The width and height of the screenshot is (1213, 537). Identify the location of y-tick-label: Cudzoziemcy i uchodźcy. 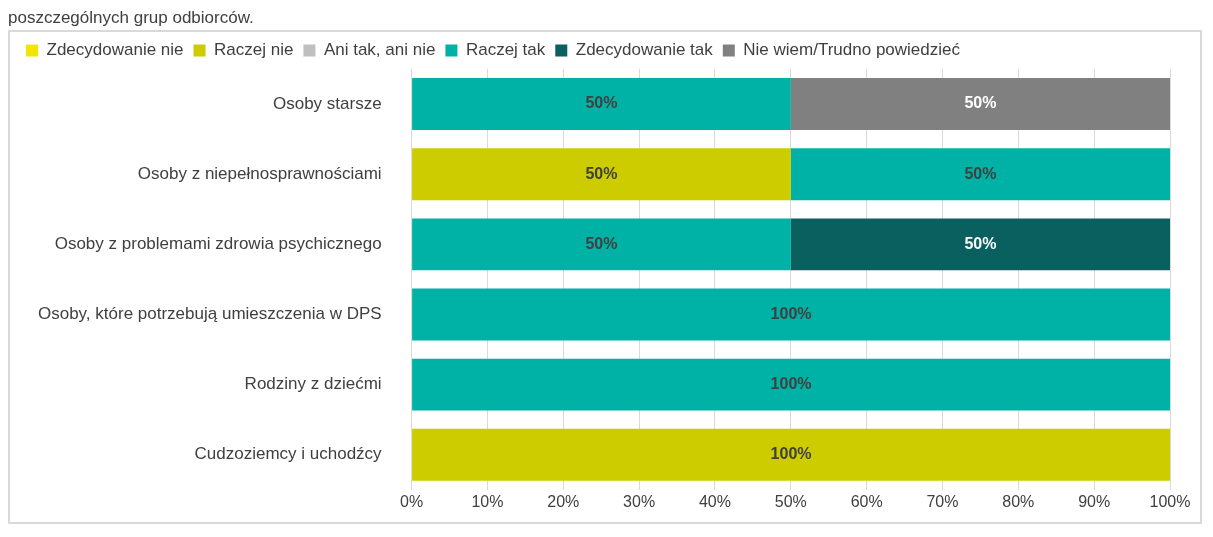
(288, 454).